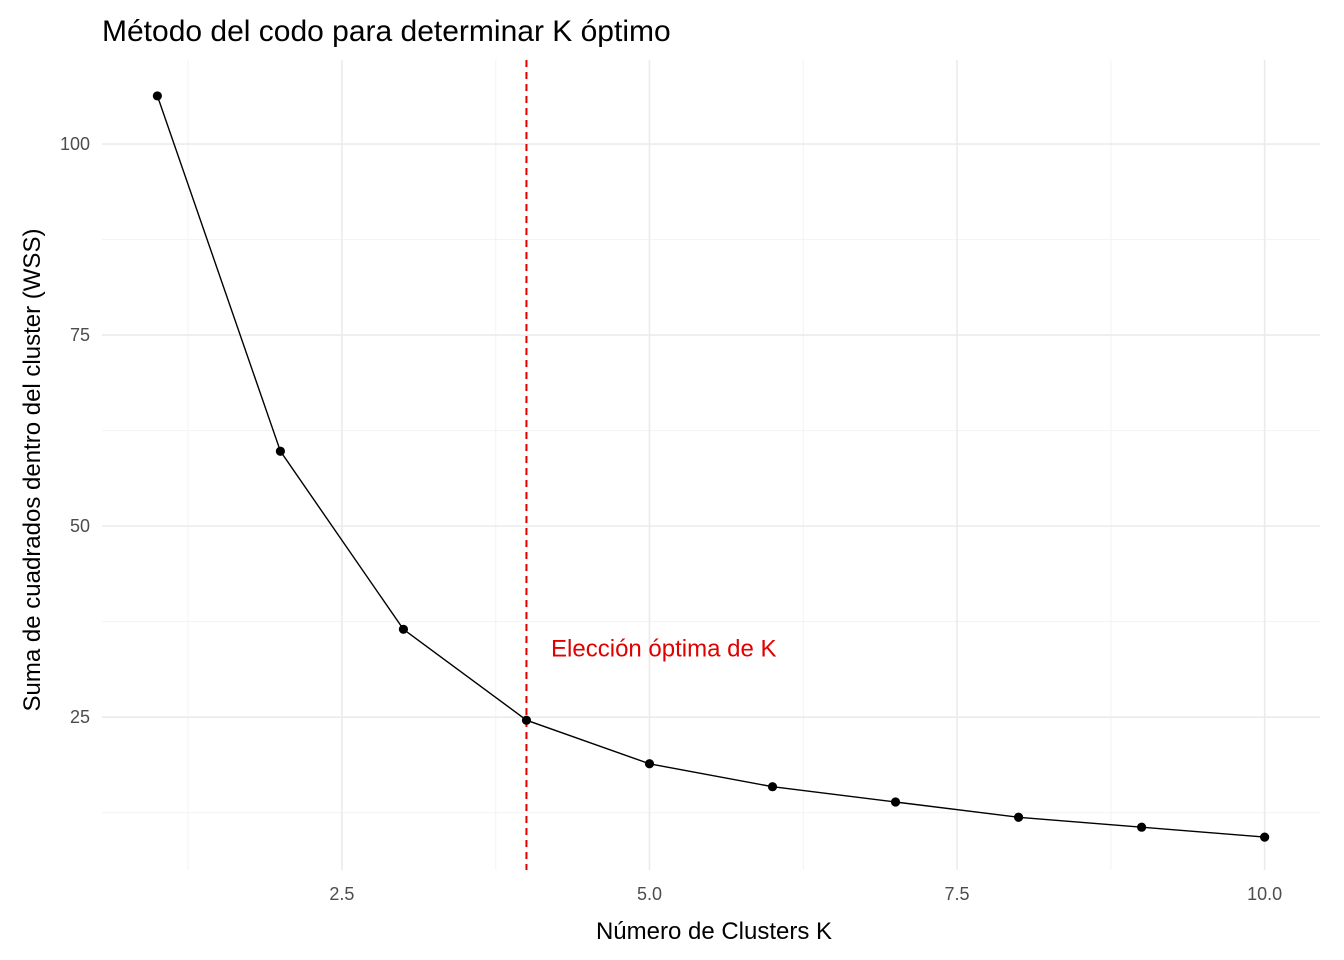 Image resolution: width=1344 pixels, height=960 pixels. Describe the element at coordinates (649, 764) in the screenshot. I see `data-point-k5` at that location.